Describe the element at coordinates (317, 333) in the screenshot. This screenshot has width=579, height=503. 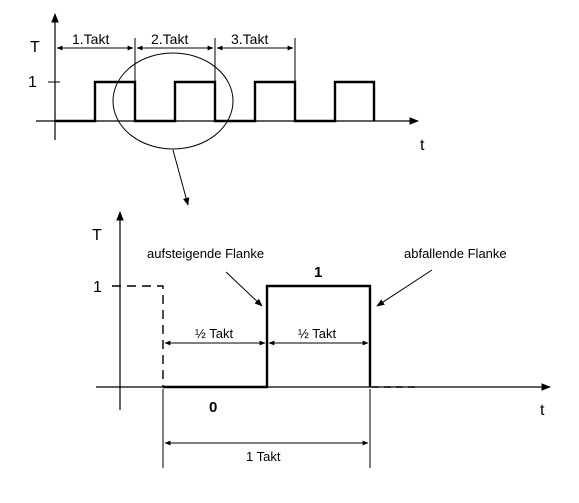
I see `half-takt-2-label: ½ Takt` at that location.